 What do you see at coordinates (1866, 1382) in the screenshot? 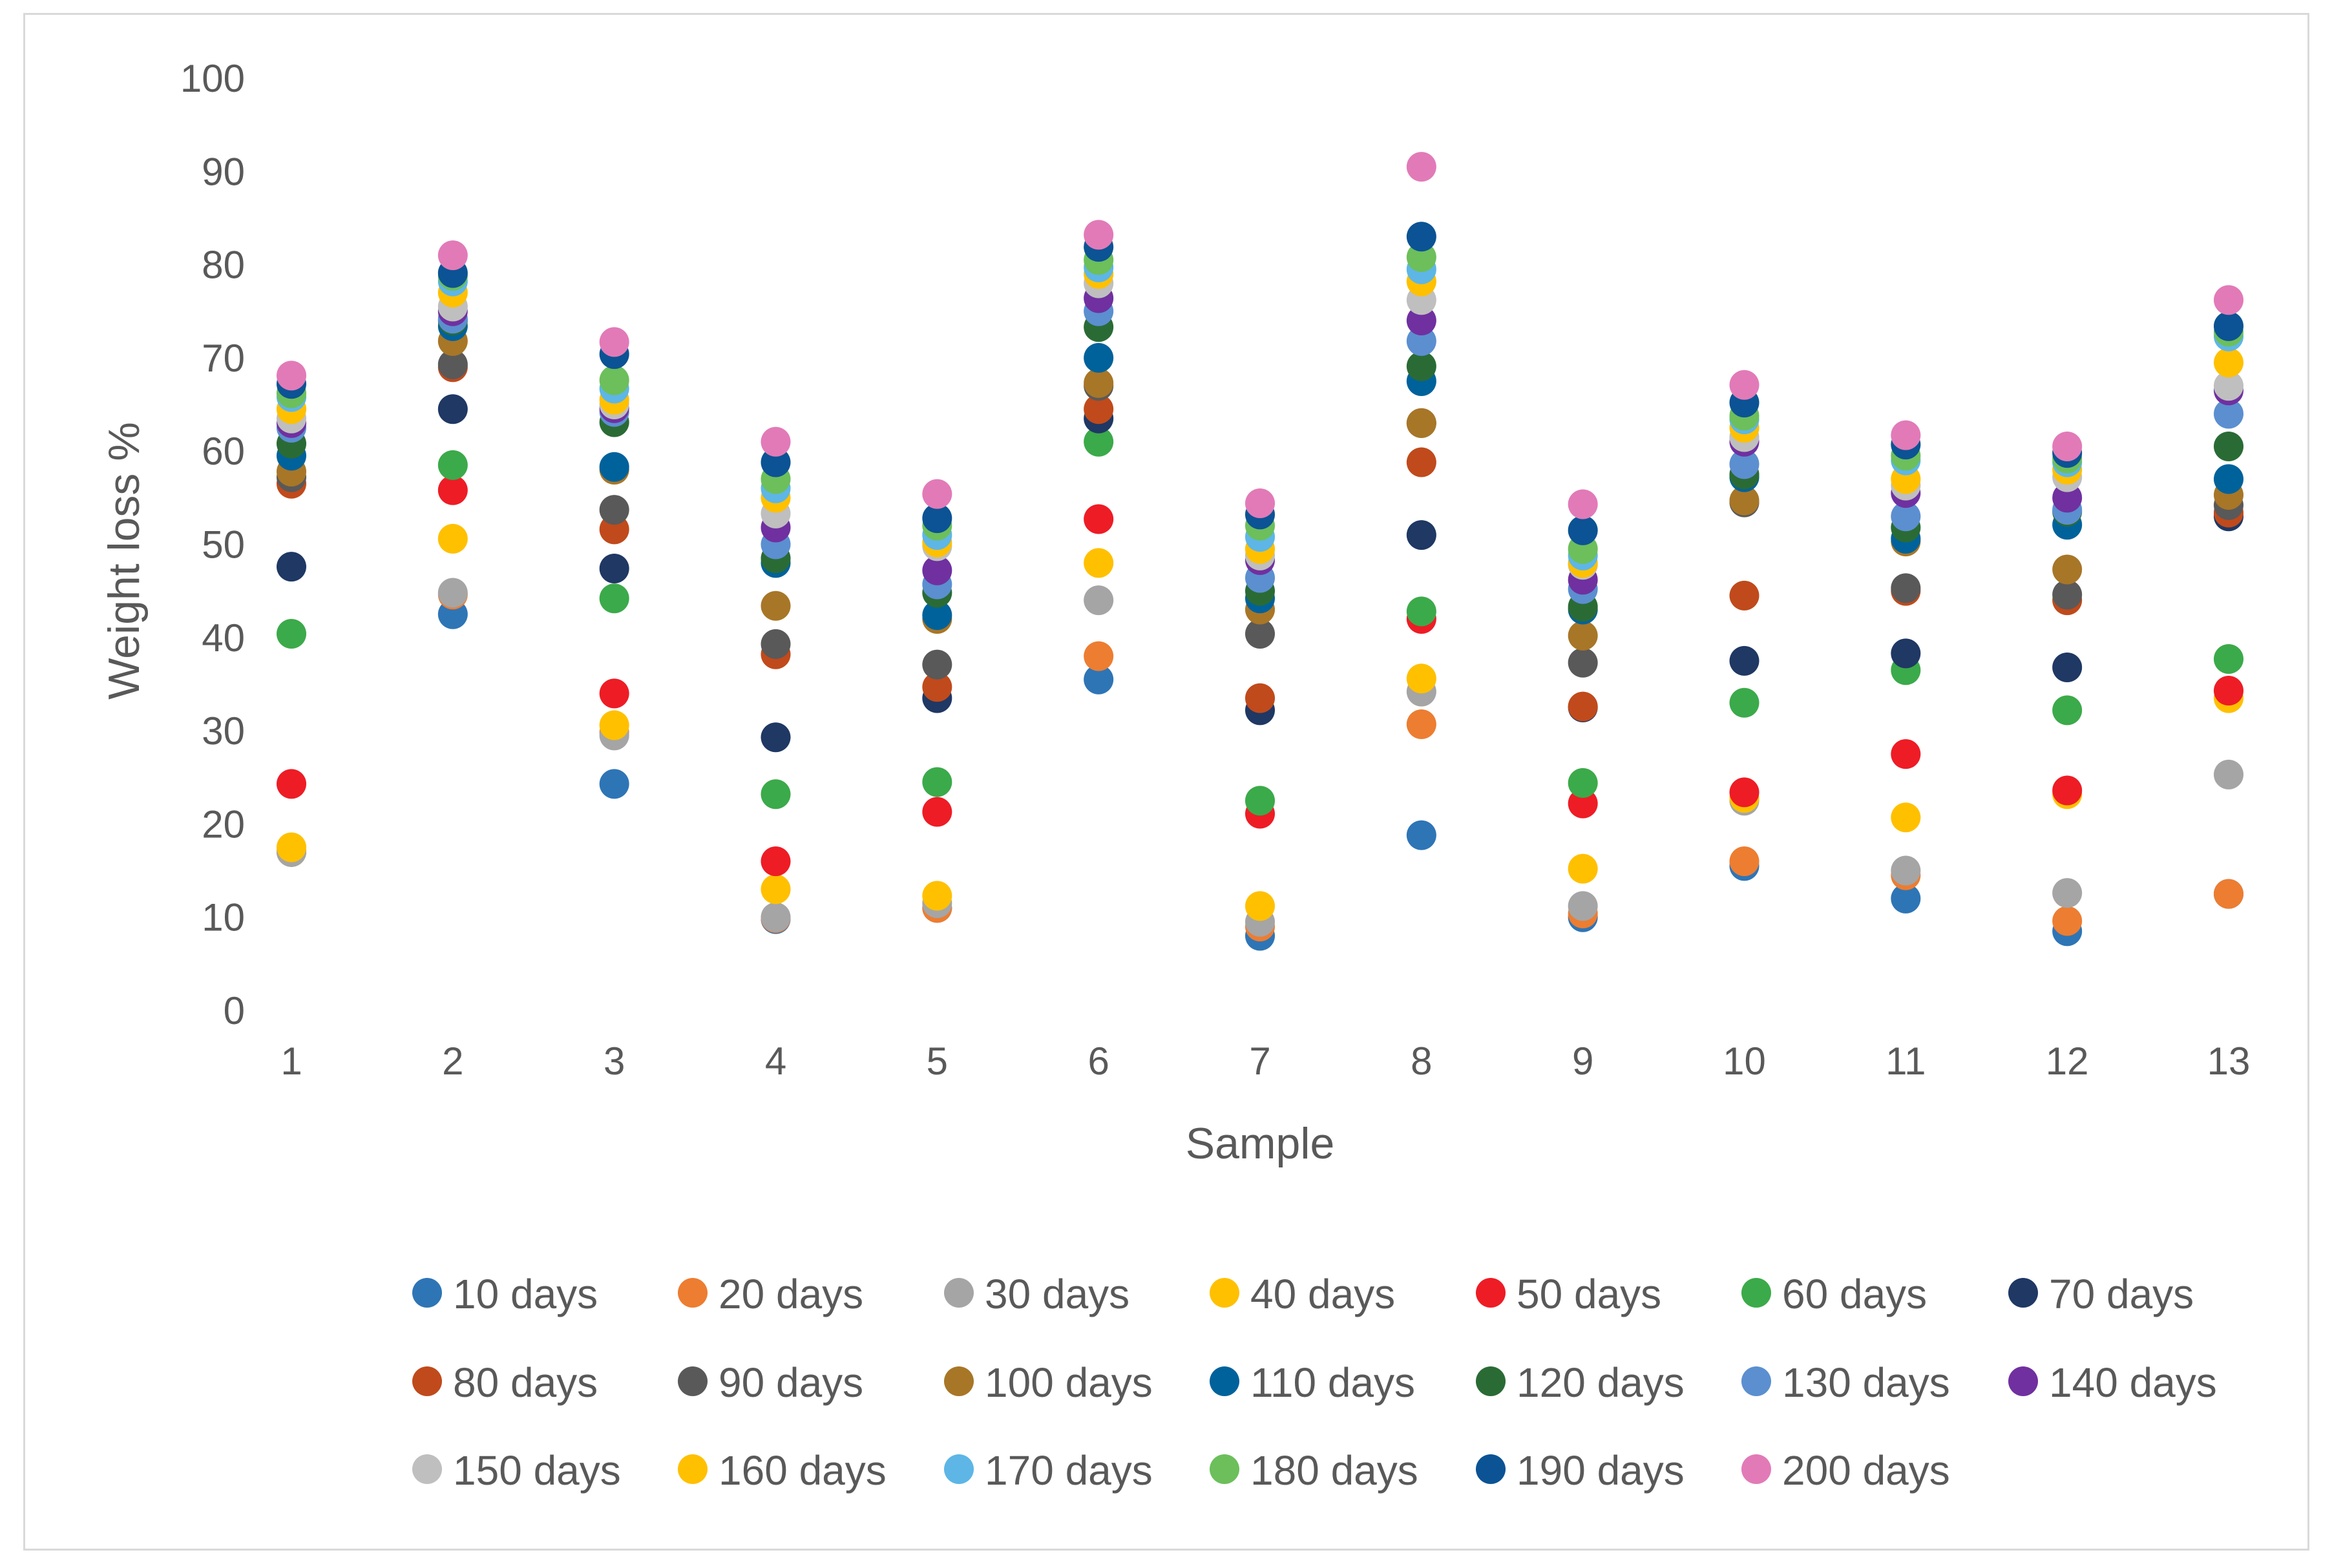
I see `legend-label: 130 days` at bounding box center [1866, 1382].